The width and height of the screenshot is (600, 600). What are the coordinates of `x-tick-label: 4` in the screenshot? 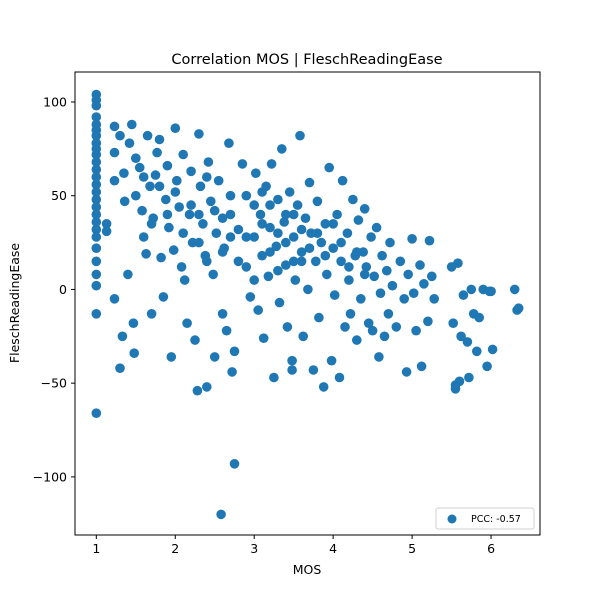 It's located at (333, 548).